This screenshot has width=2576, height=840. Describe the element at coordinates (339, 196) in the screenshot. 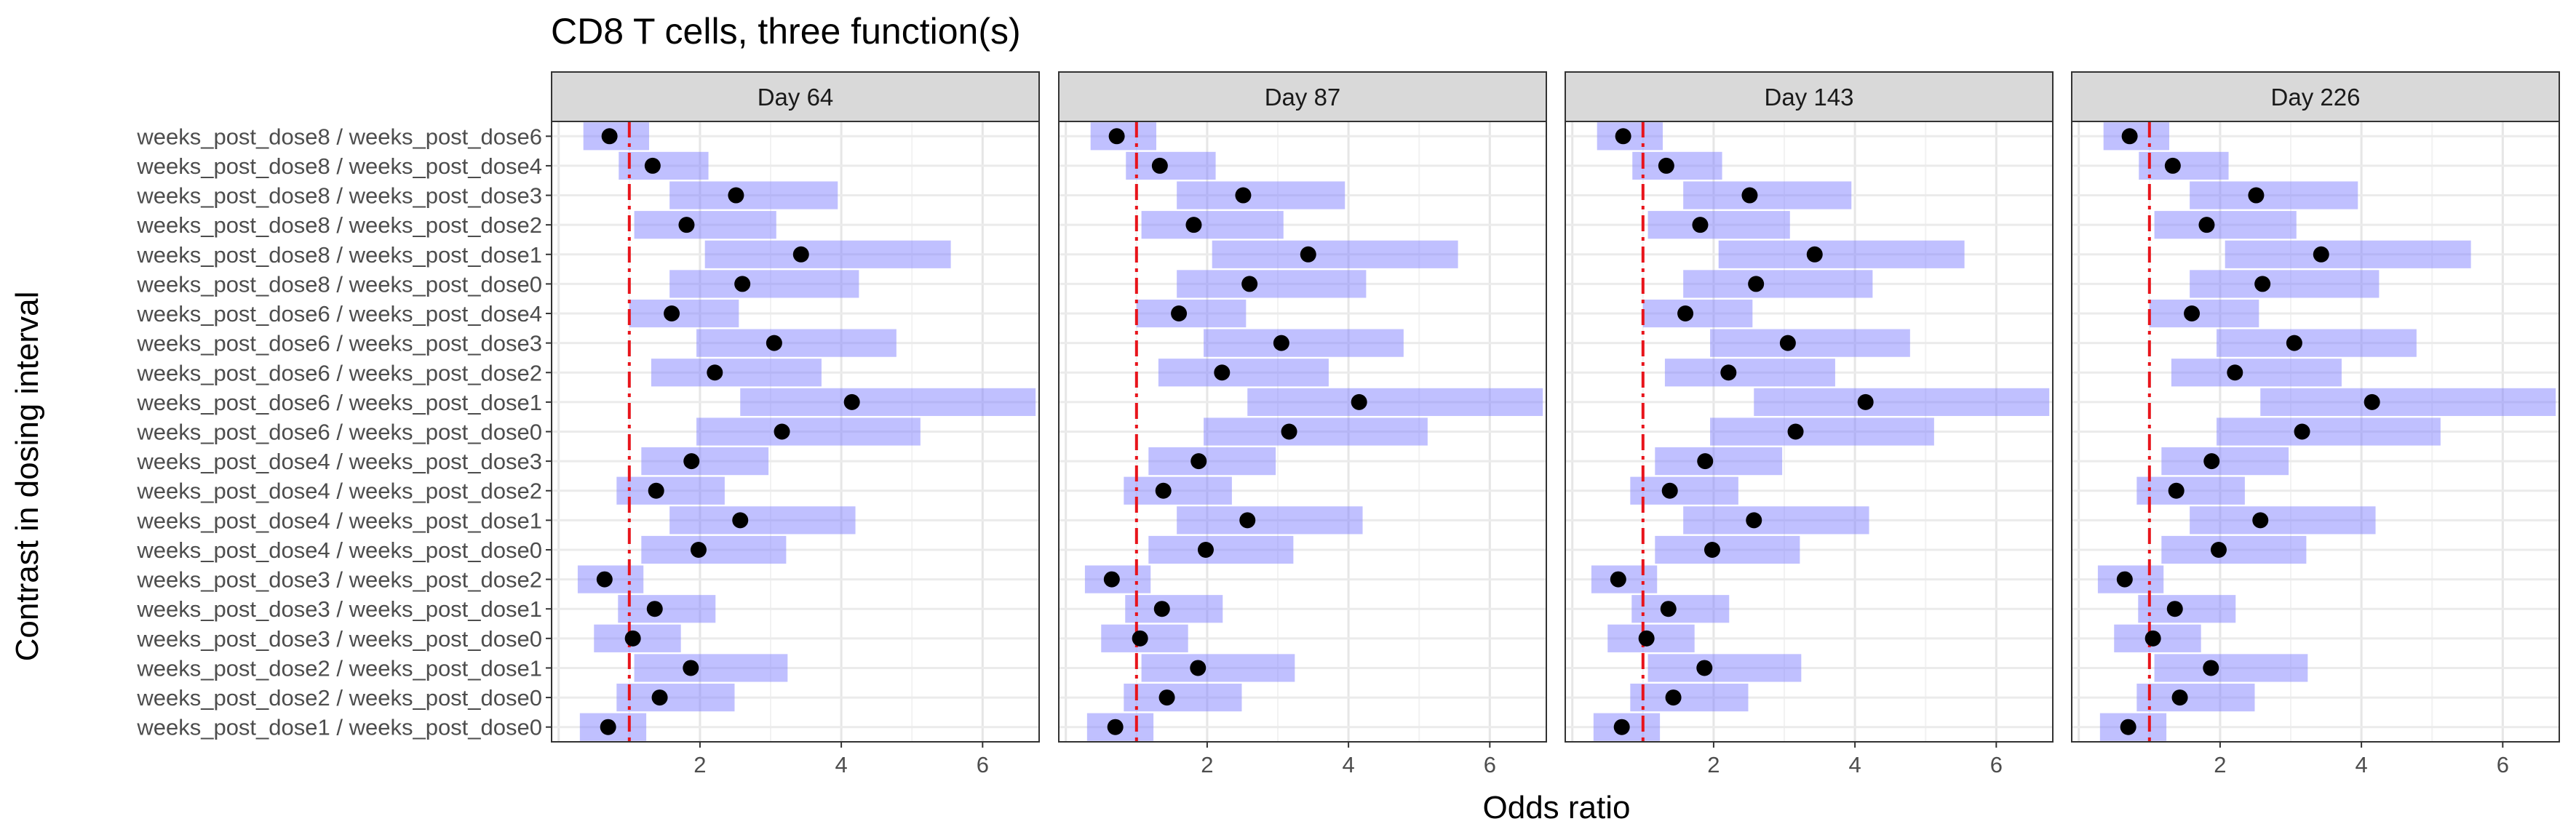

I see `y-tick-label: weeks_post_dose8 / weeks_post_dose3` at that location.